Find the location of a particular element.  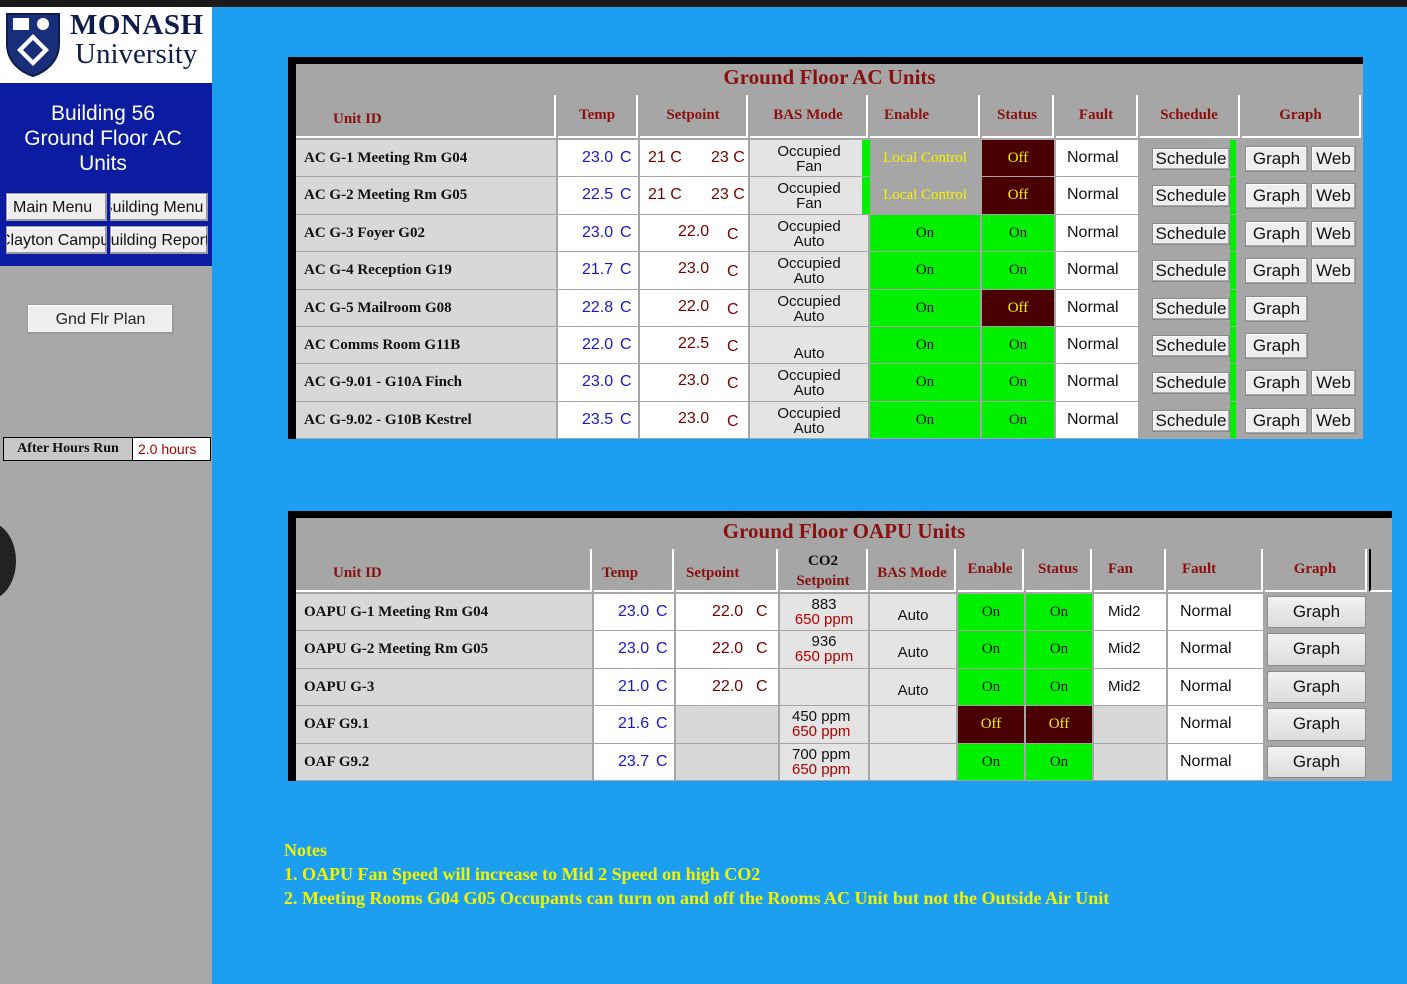

table-row-unit-id: OAF G9.2 is located at coordinates (444, 761).